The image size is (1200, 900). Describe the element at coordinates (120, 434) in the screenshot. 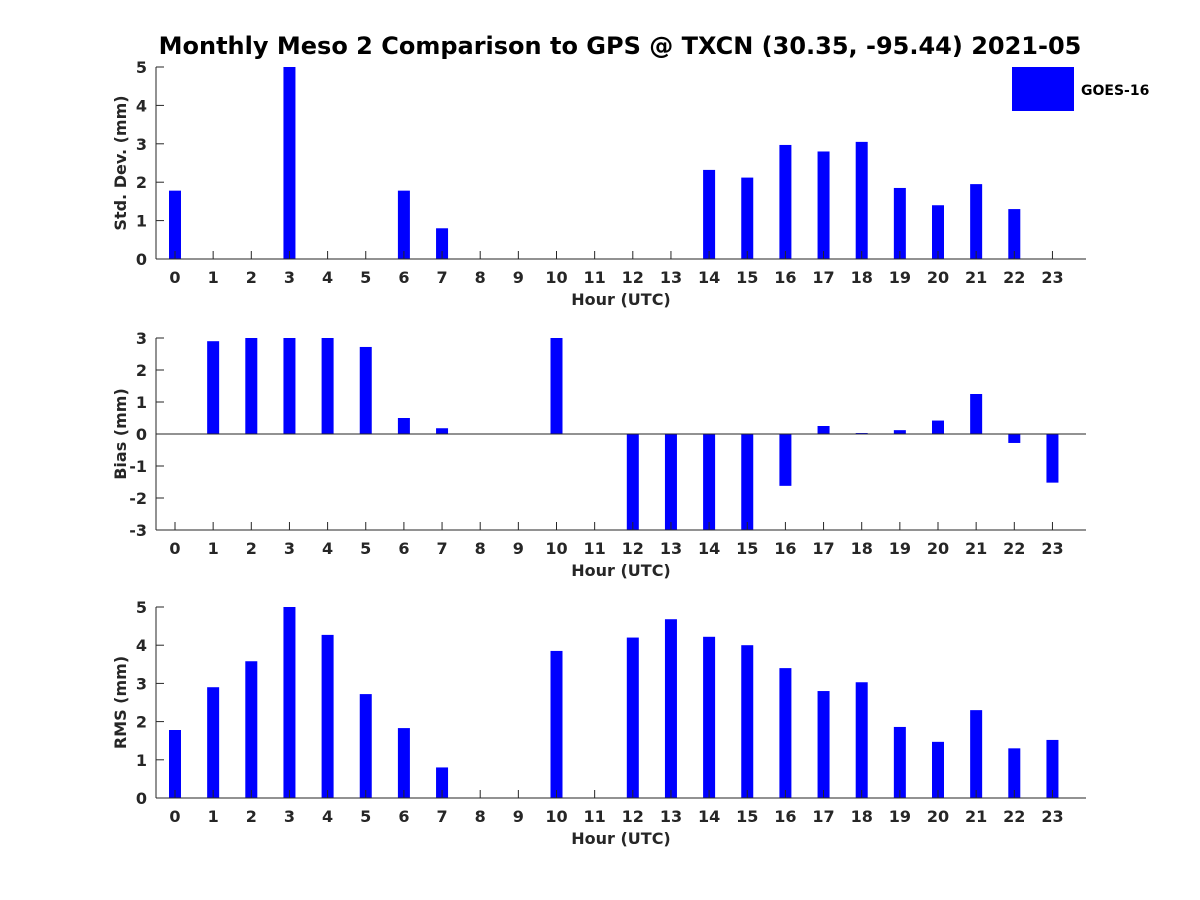

I see `y-axis-label: Bias (mm)` at that location.